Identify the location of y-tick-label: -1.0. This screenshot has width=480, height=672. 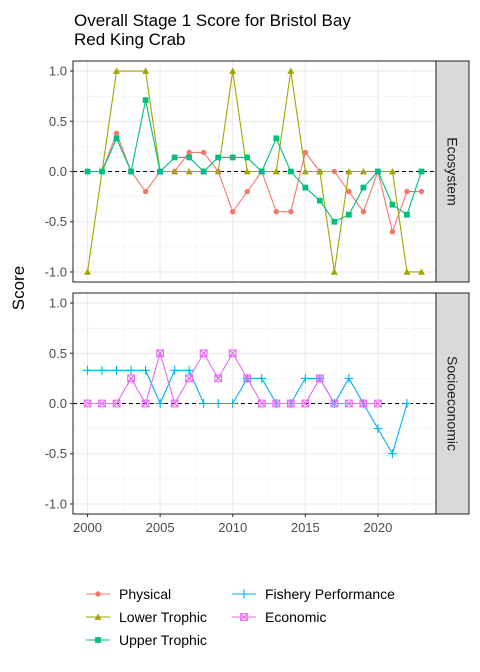
(56, 271).